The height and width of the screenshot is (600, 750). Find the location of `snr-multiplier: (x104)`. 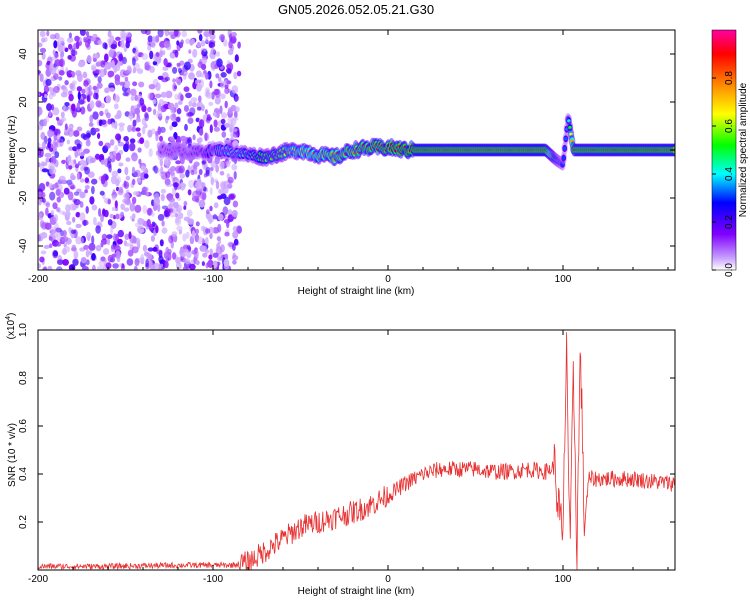

snr-multiplier: (x104) is located at coordinates (11, 326).